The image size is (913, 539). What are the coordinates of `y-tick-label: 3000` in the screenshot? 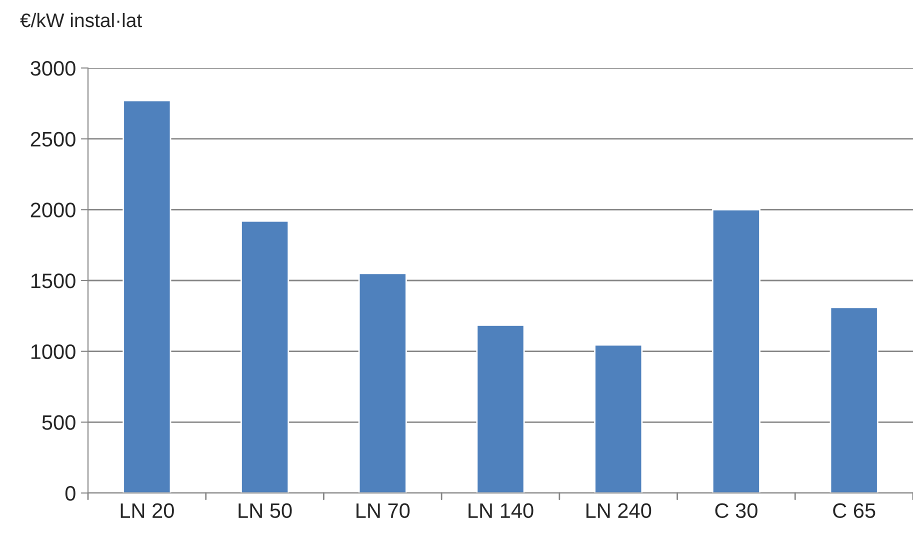 It's located at (53, 68).